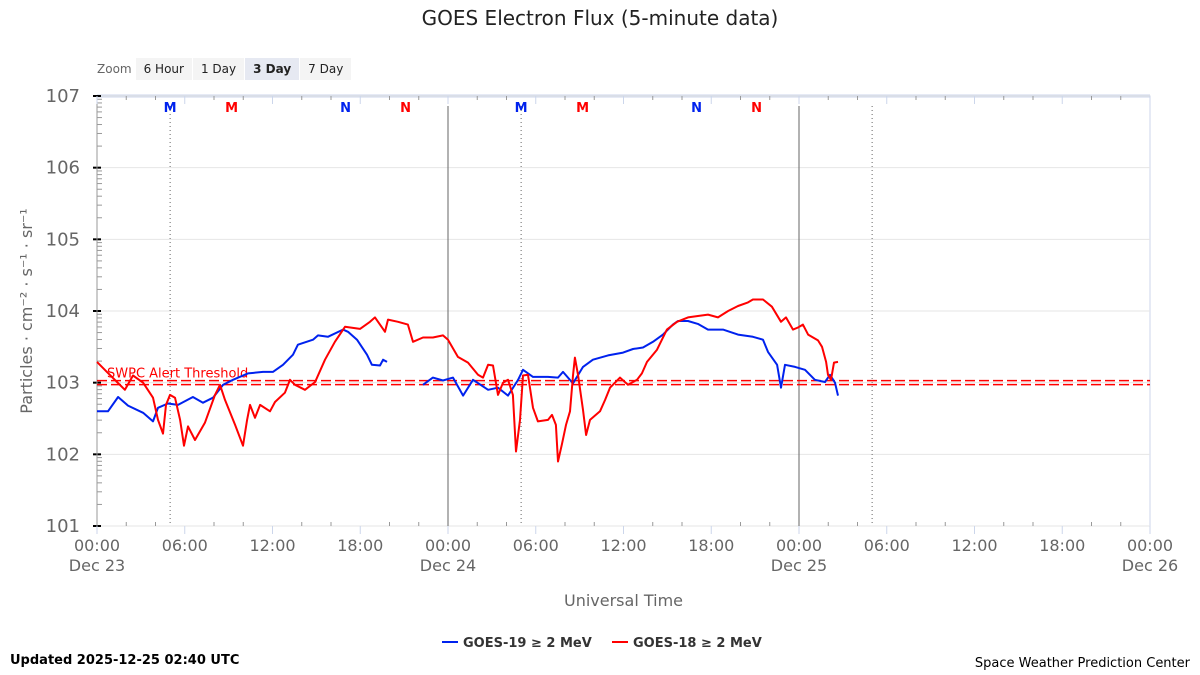  What do you see at coordinates (63, 239) in the screenshot?
I see `y-tick-label: 105` at bounding box center [63, 239].